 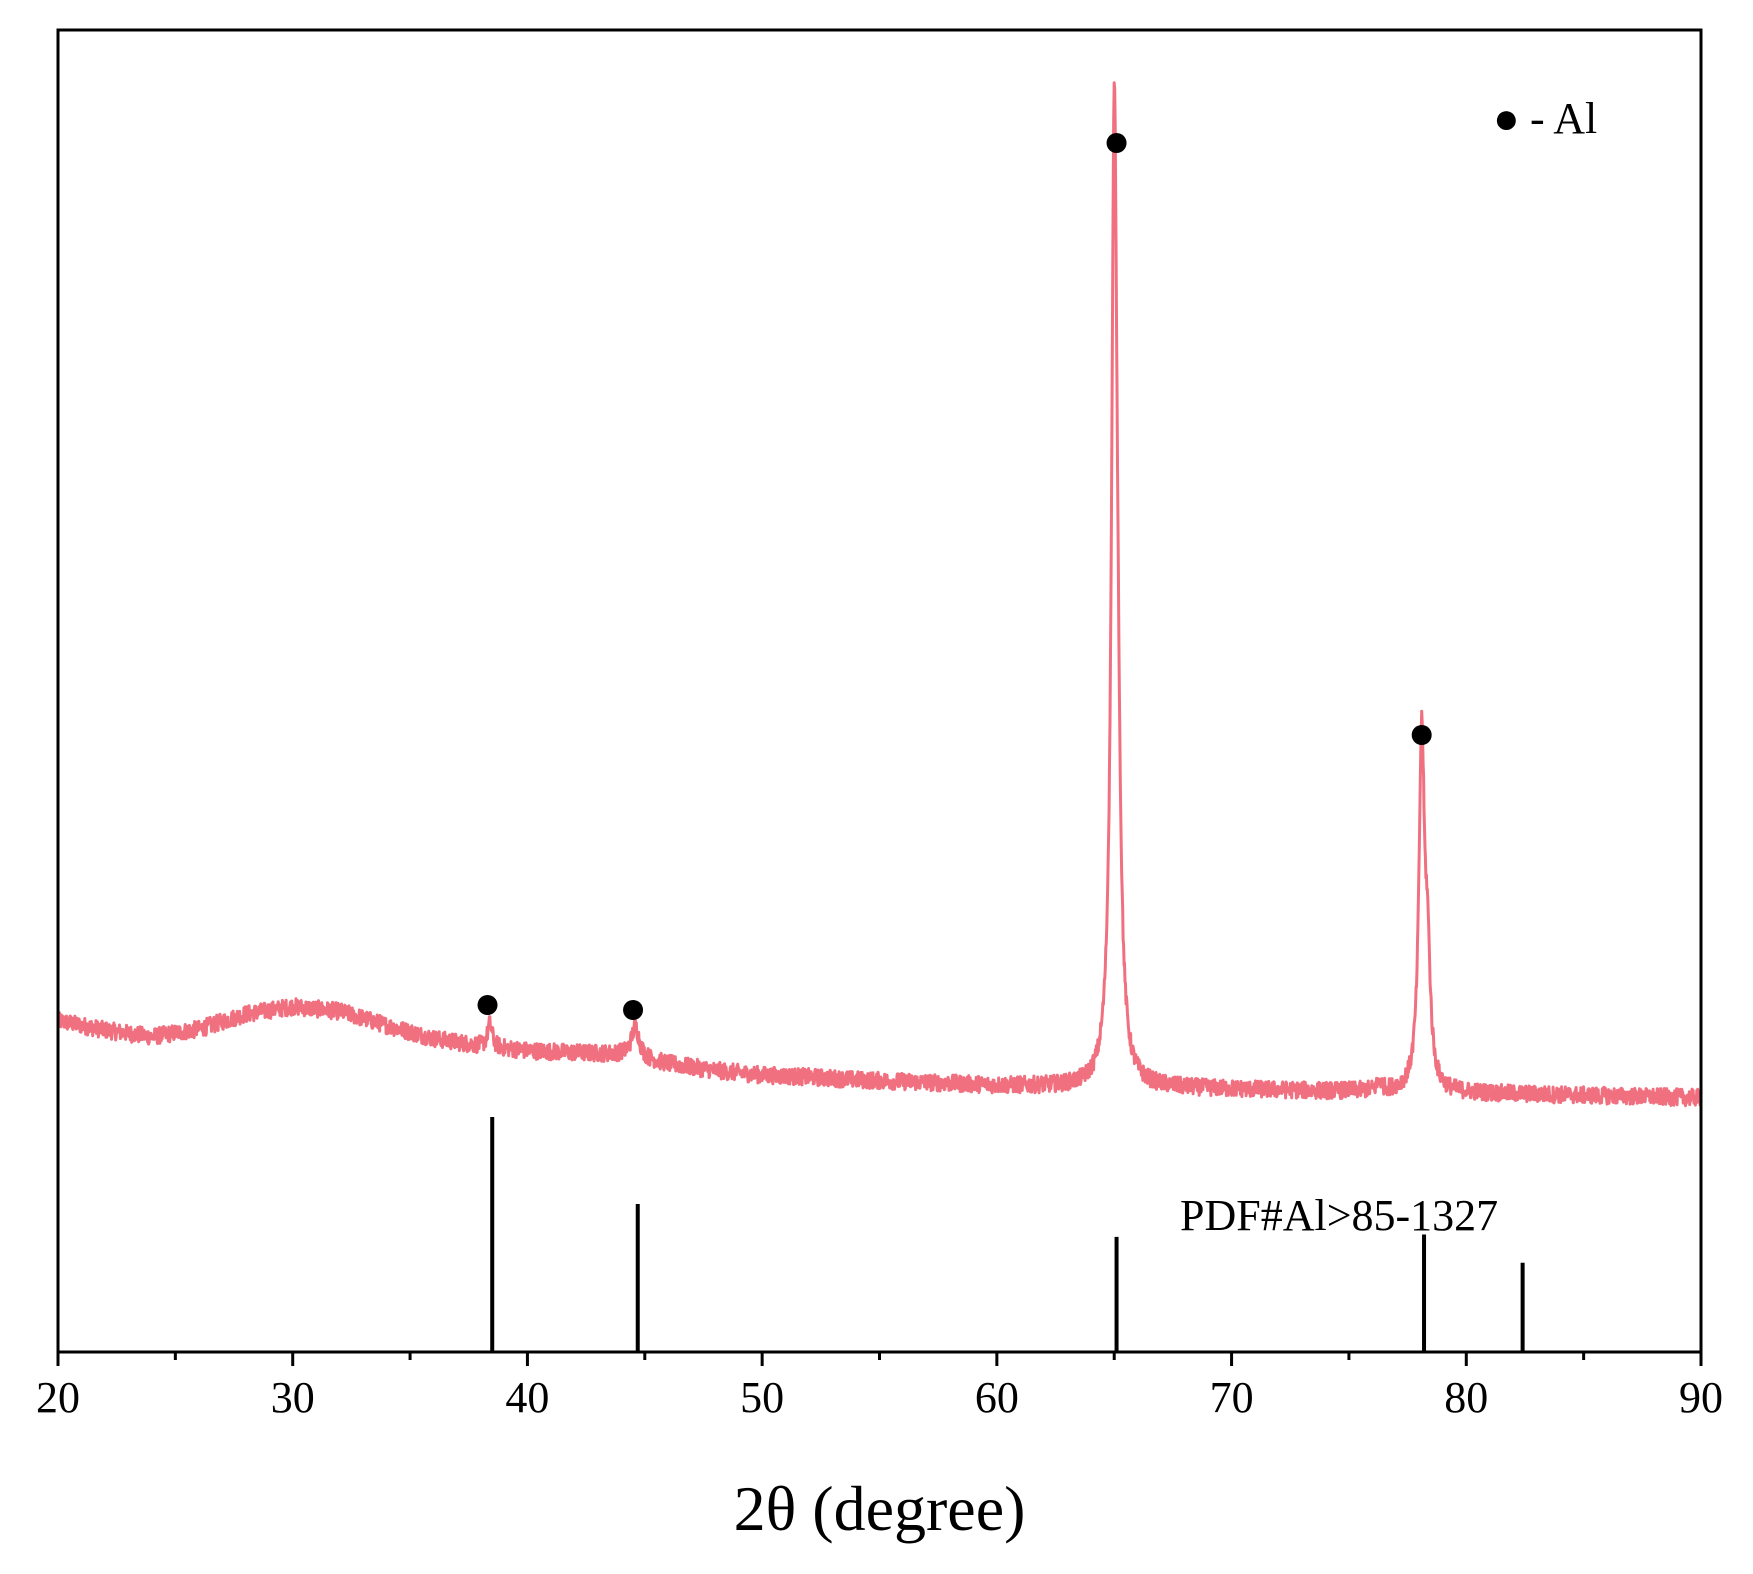 I want to click on x-tick-label-20: 20, so click(x=58, y=1397).